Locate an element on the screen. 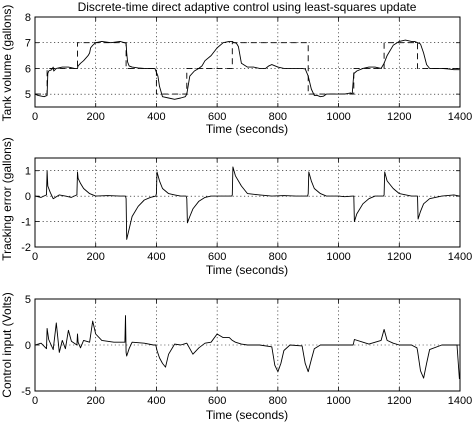 This screenshot has height=424, width=474. y-tick-label: 7 is located at coordinates (28, 44).